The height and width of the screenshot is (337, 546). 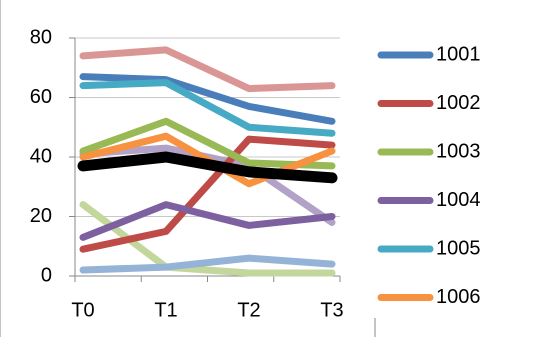 I want to click on y-tick-label: 40, so click(x=41, y=156).